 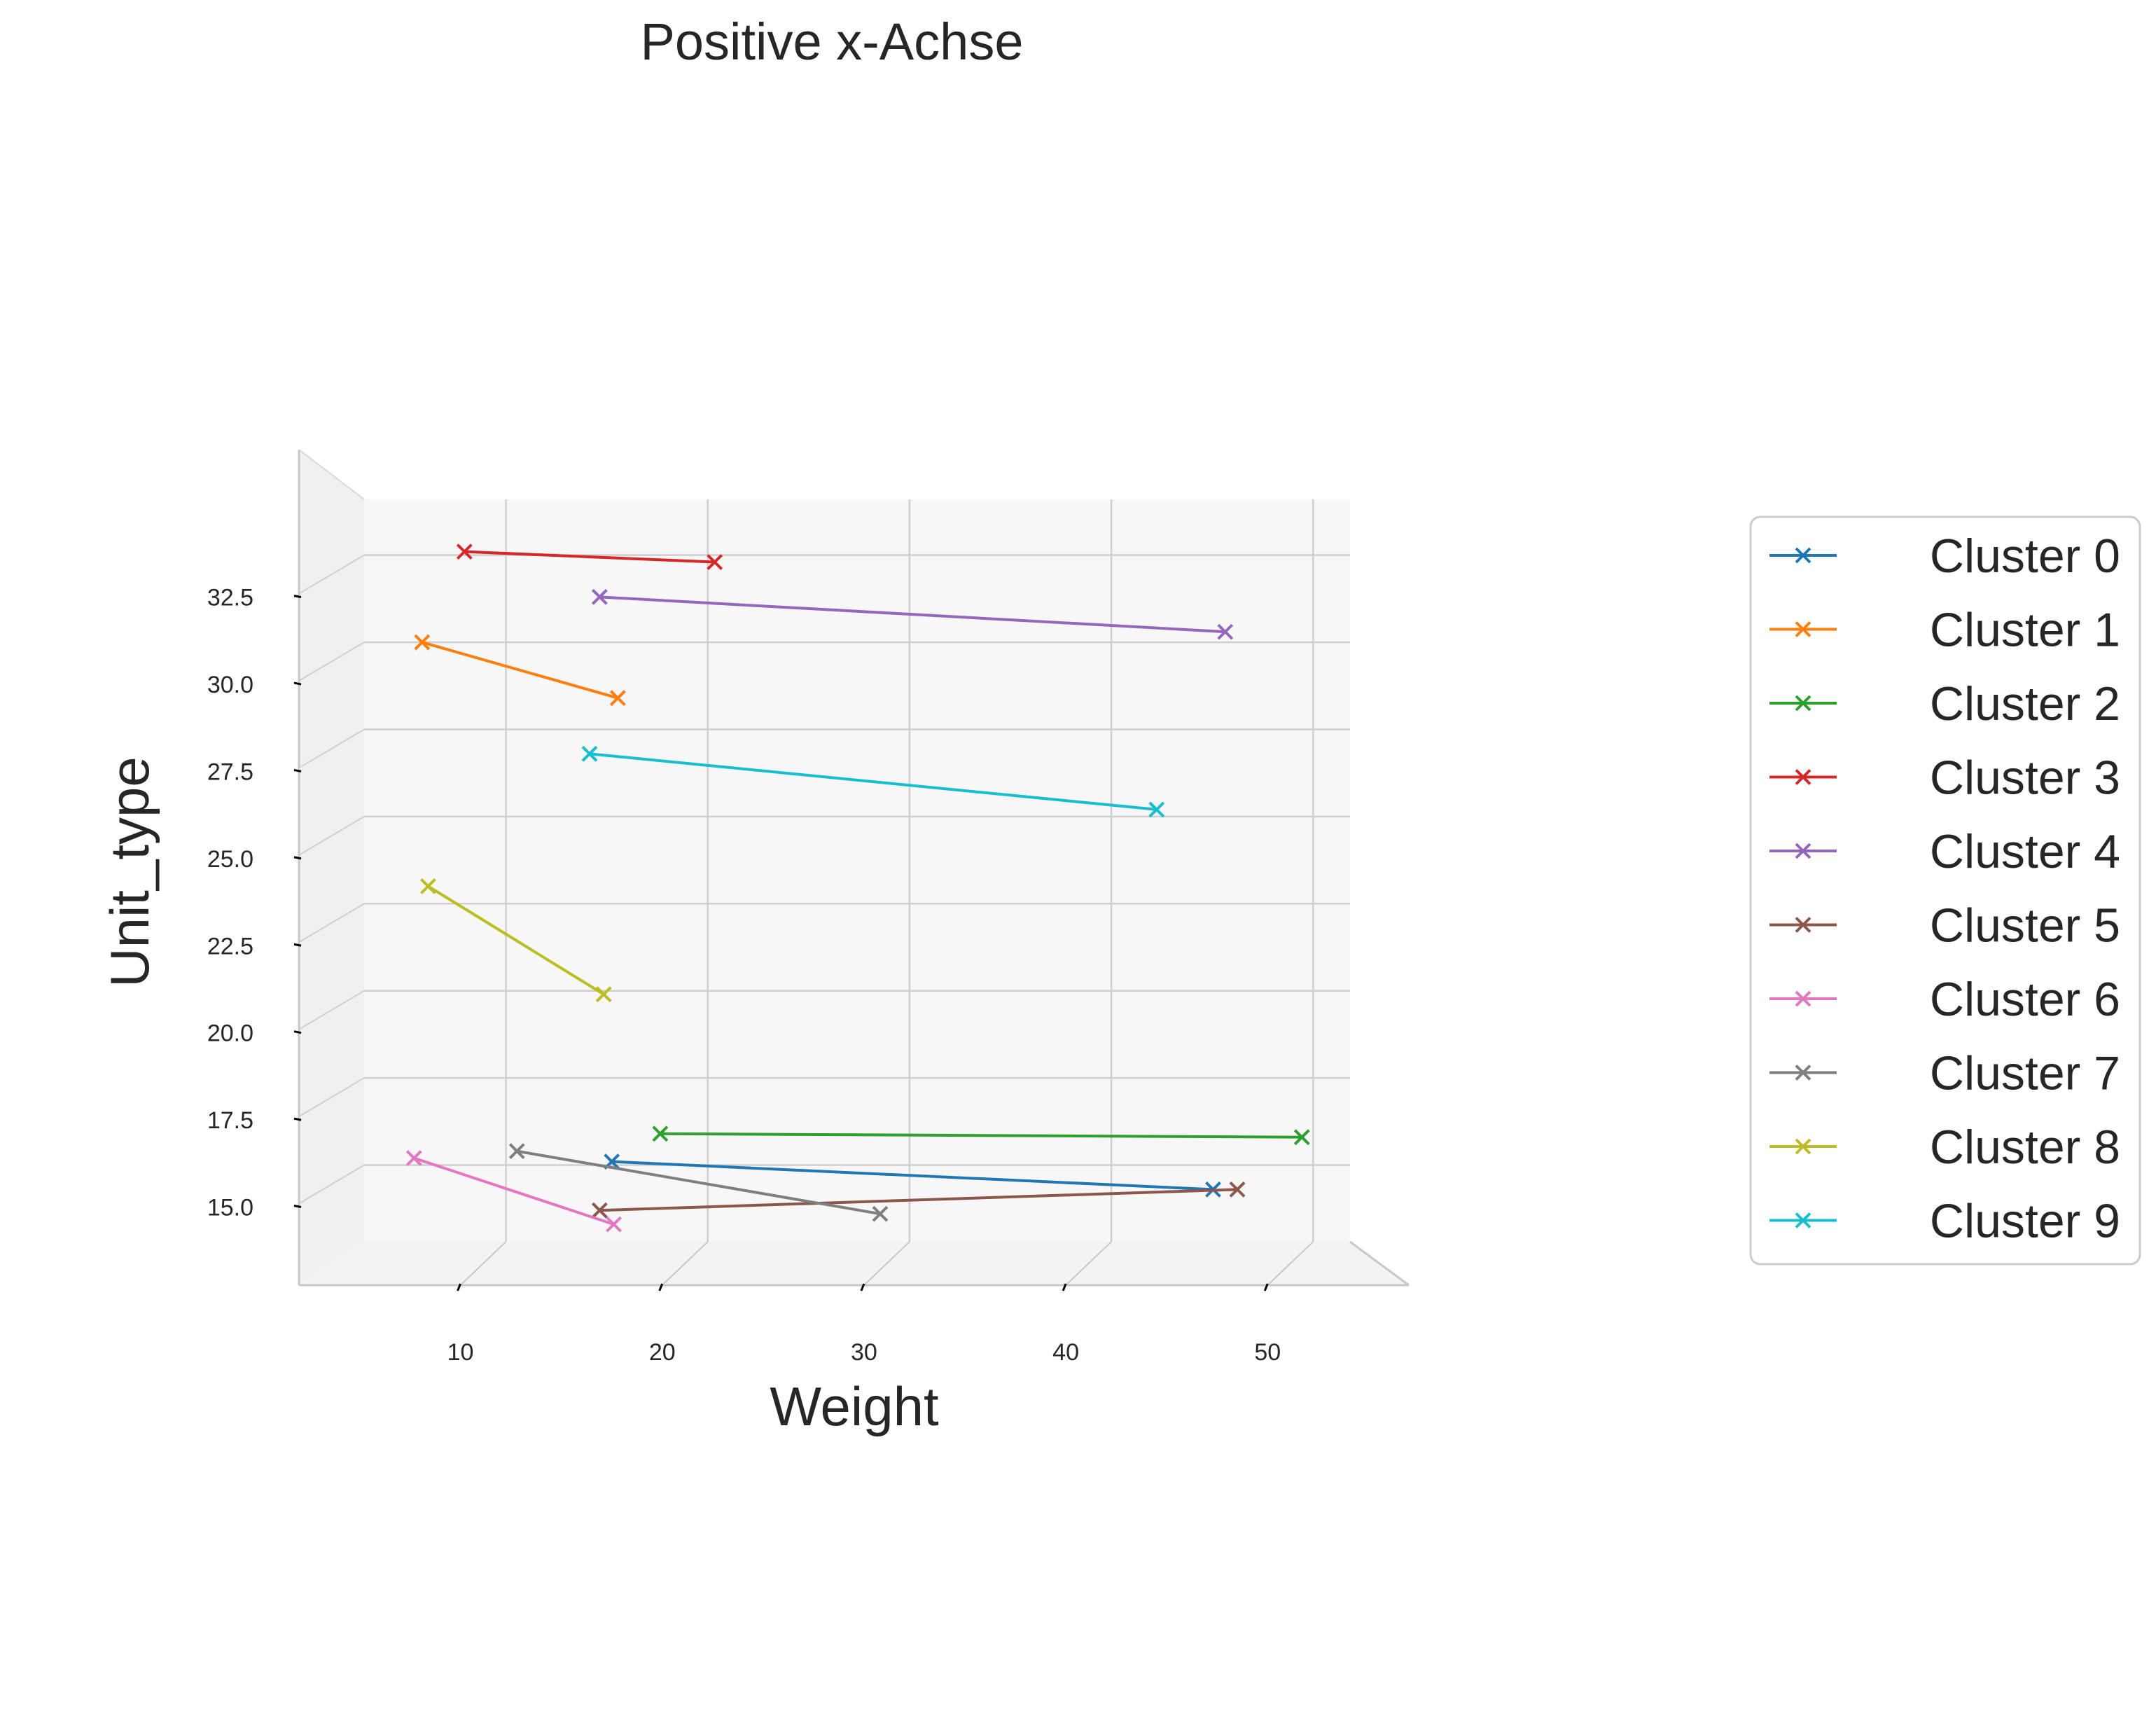 What do you see at coordinates (230, 1208) in the screenshot?
I see `y-tick-label: 15.0` at bounding box center [230, 1208].